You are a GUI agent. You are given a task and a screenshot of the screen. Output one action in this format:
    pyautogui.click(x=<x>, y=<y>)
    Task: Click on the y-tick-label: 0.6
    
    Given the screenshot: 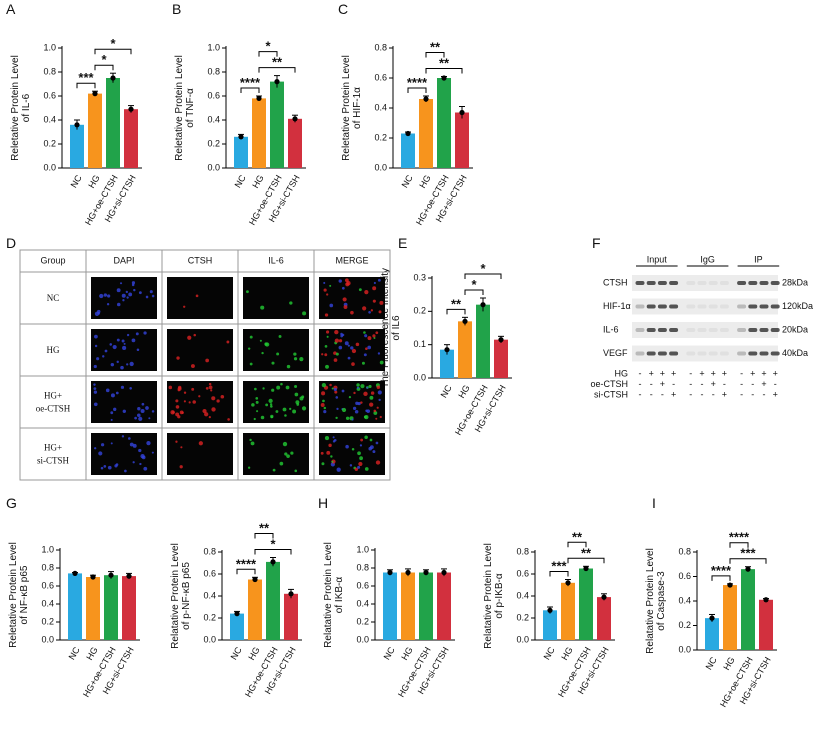 What is the action you would take?
    pyautogui.click(x=362, y=585)
    